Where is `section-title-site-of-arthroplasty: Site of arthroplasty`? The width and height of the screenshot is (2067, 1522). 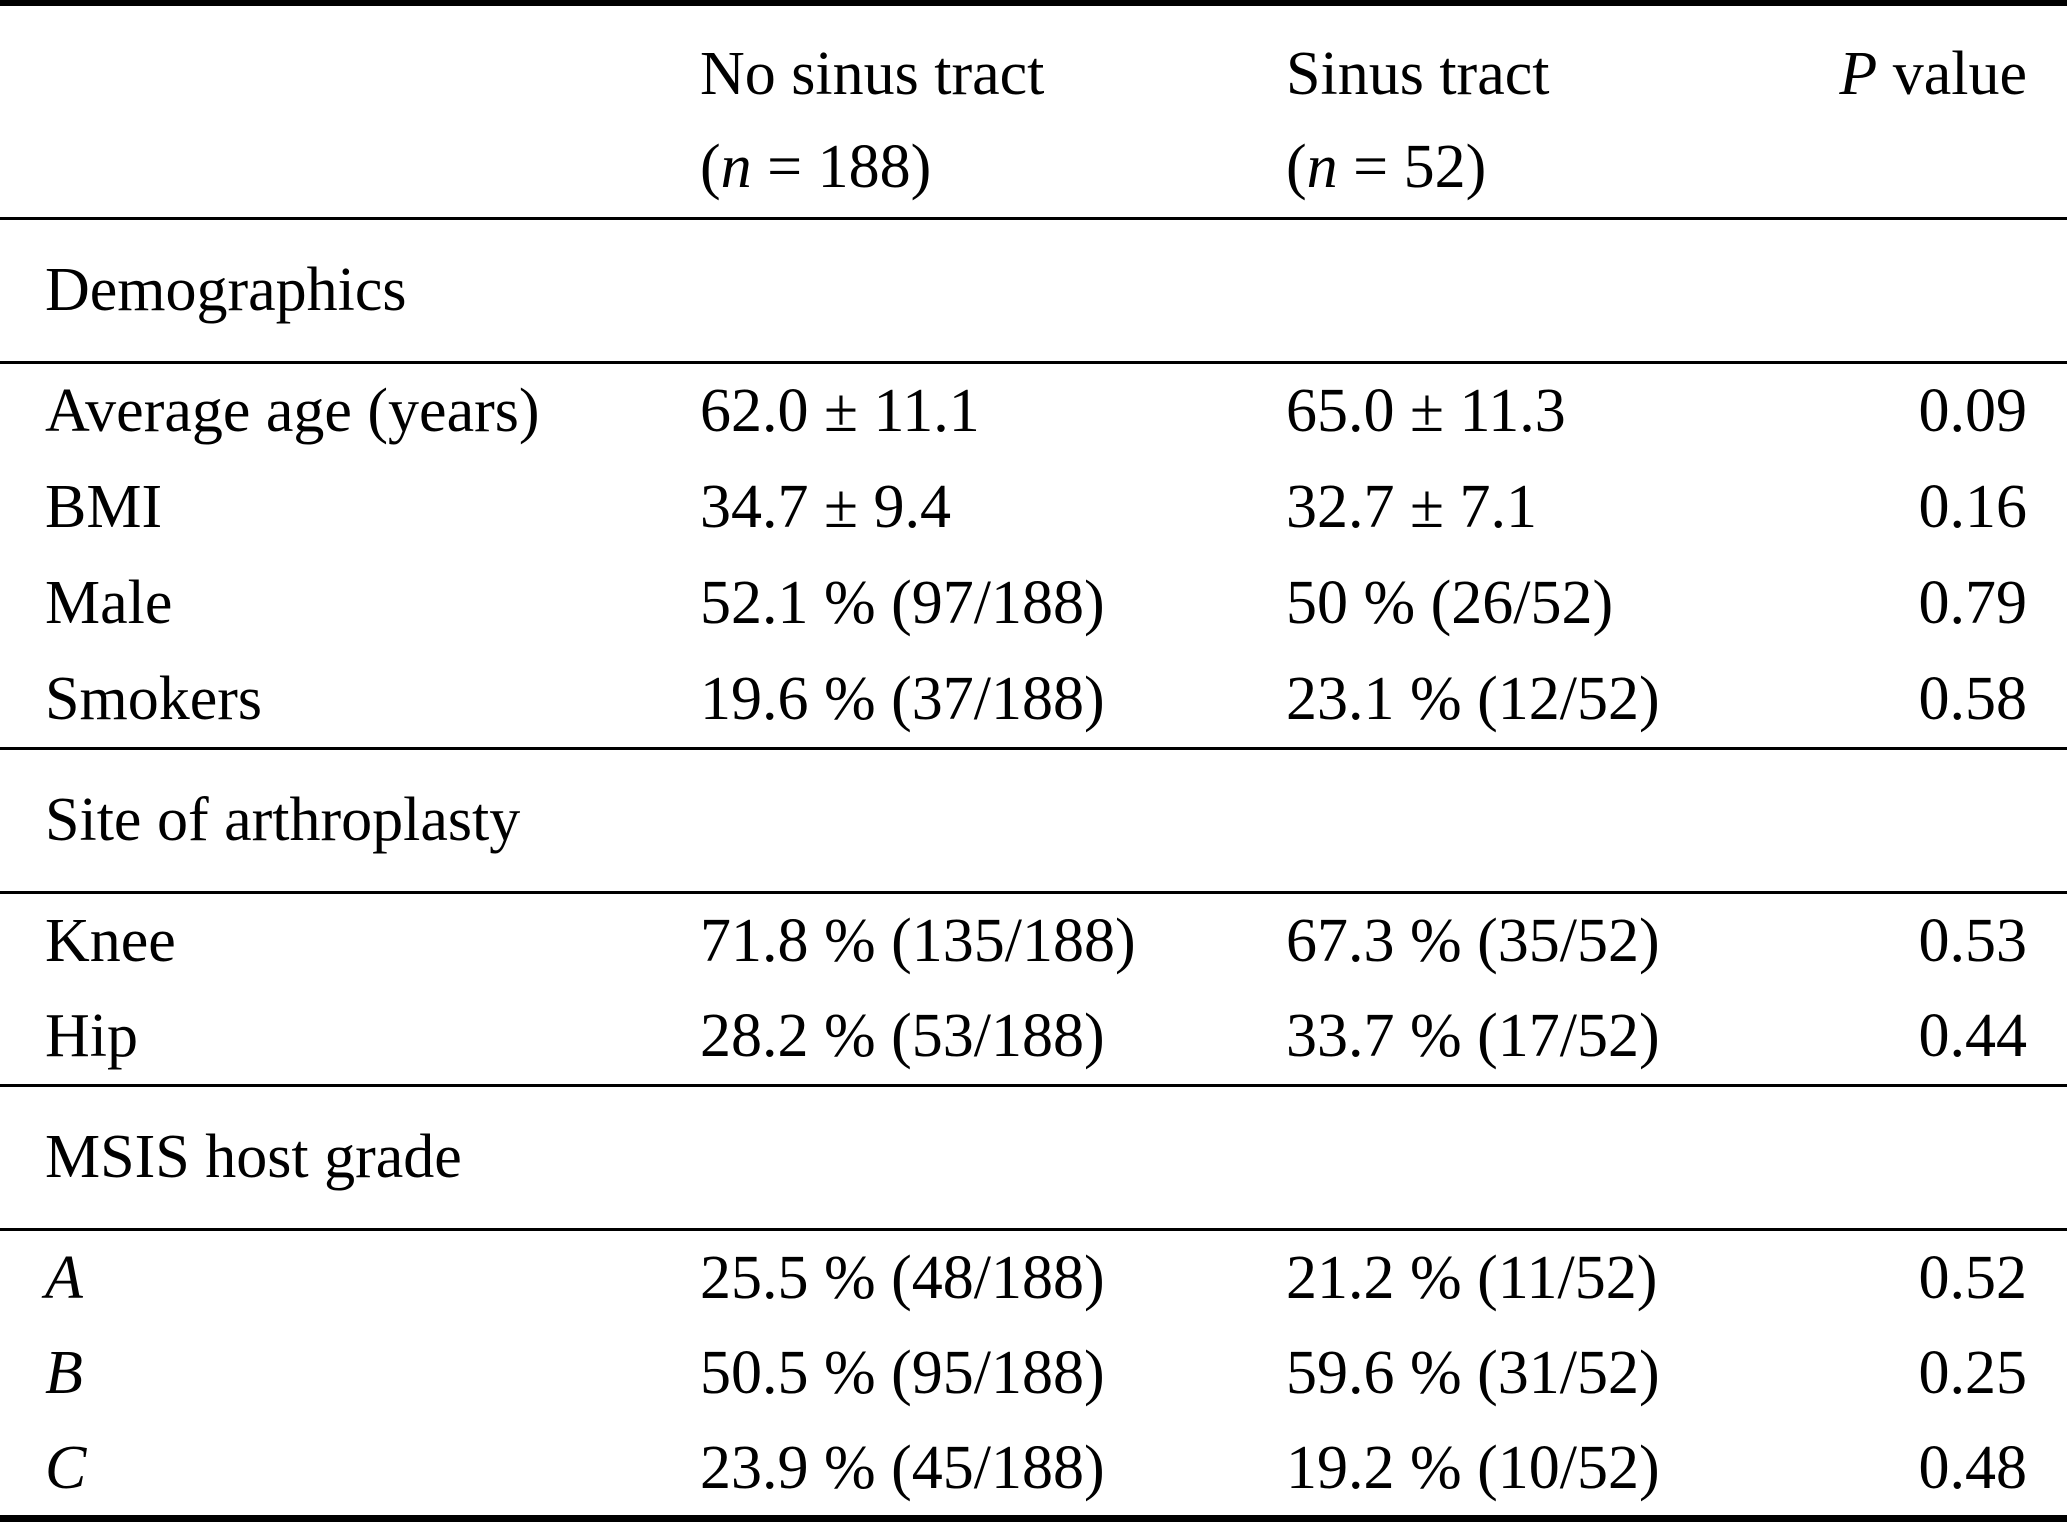 section-title-site-of-arthroplasty: Site of arthroplasty is located at coordinates (1033, 820).